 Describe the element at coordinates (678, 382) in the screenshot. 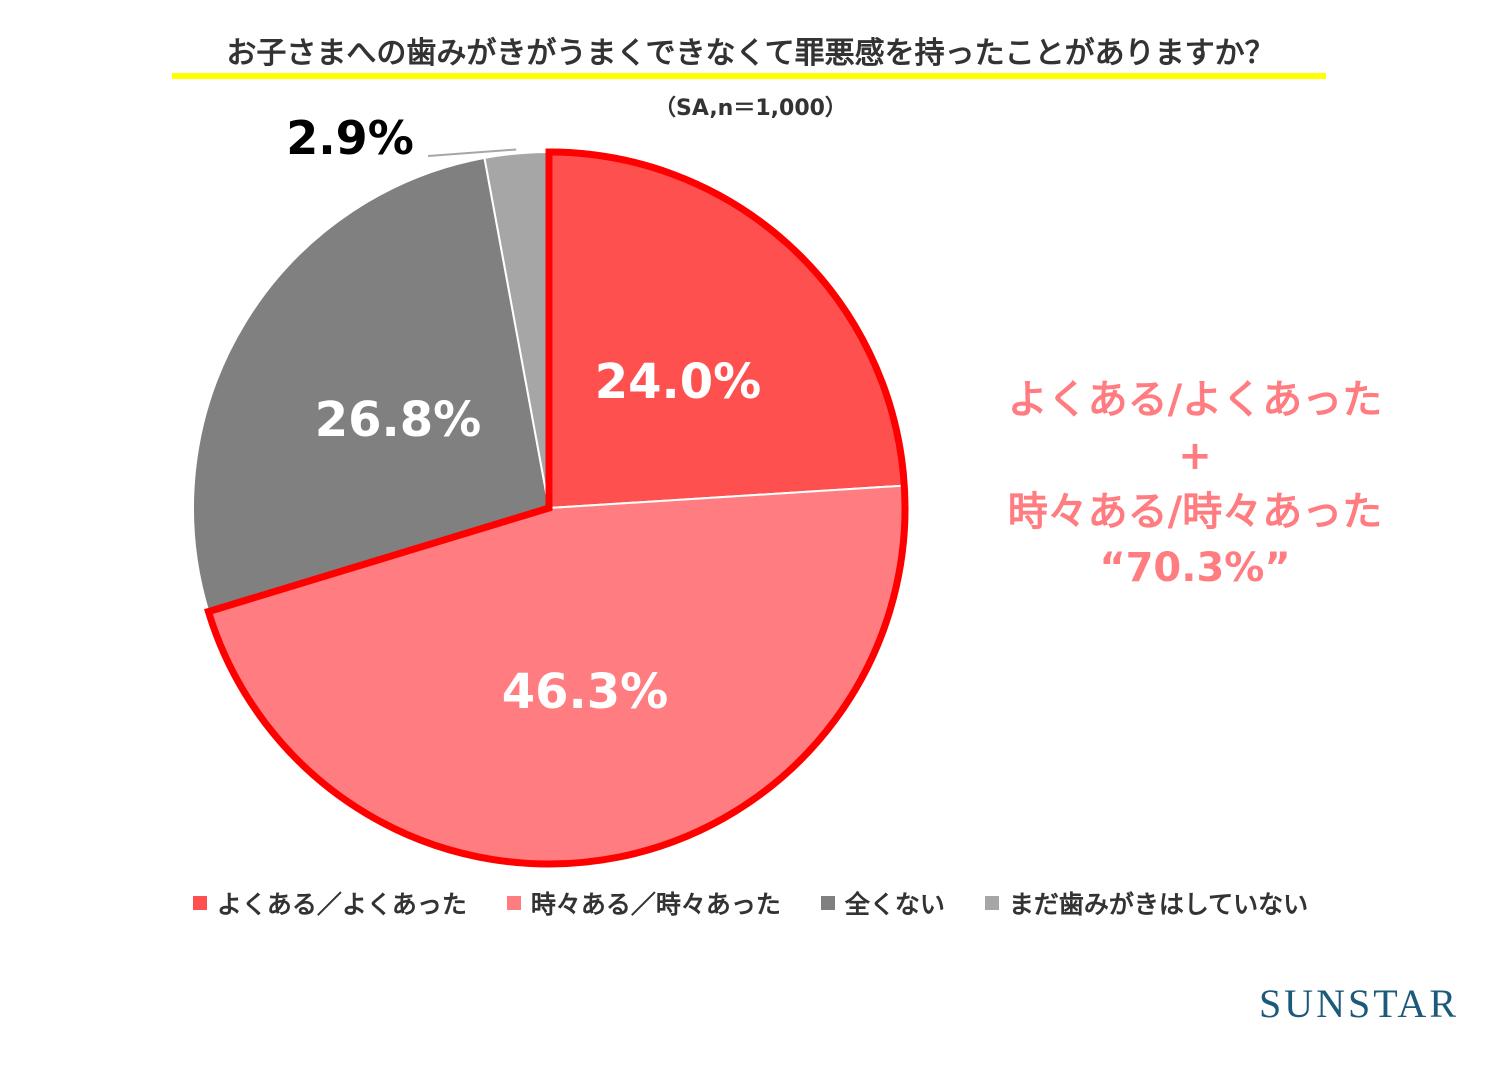

I see `data-label-often: 24.0%` at that location.